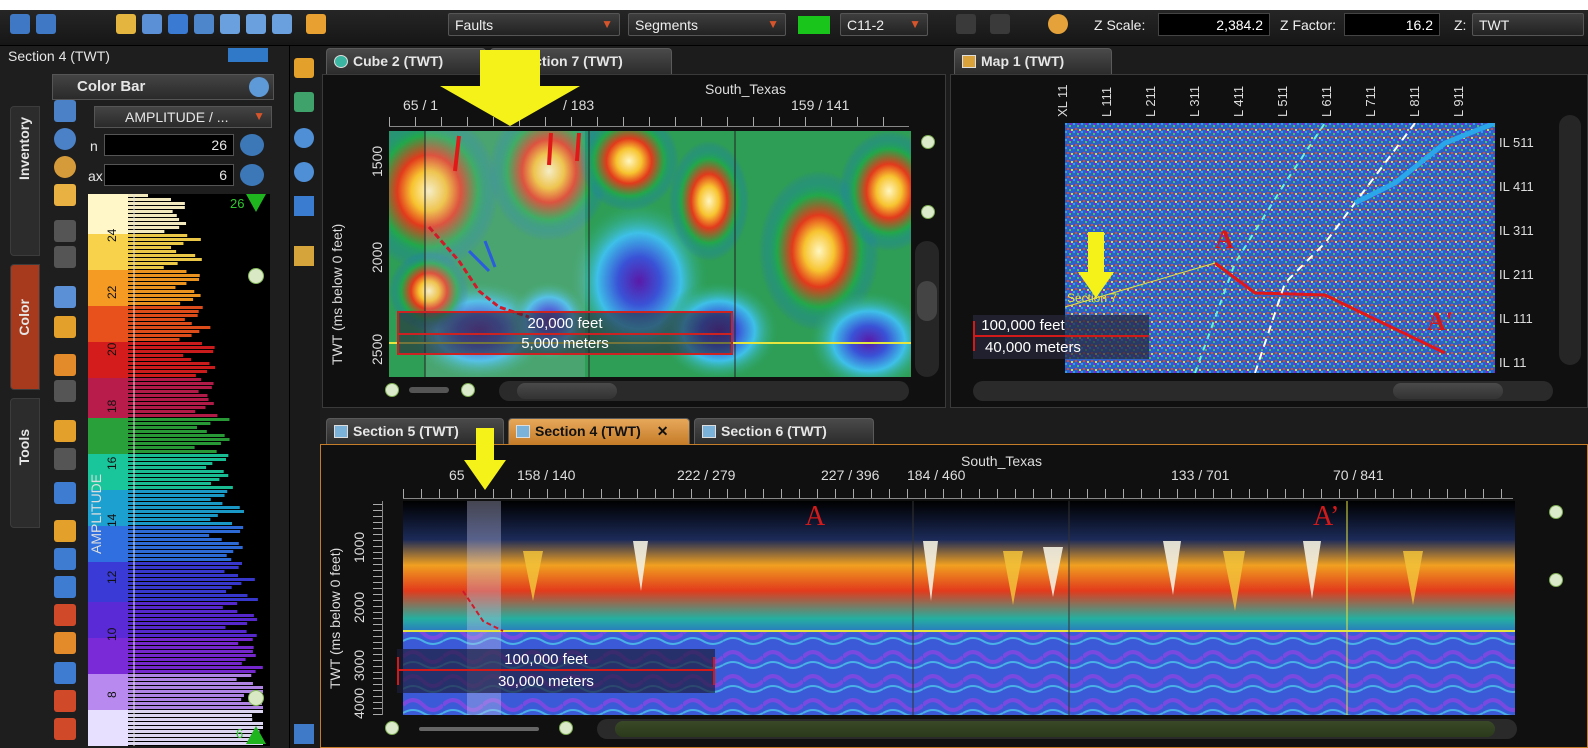  What do you see at coordinates (178, 24) in the screenshot?
I see `ruler-icon` at bounding box center [178, 24].